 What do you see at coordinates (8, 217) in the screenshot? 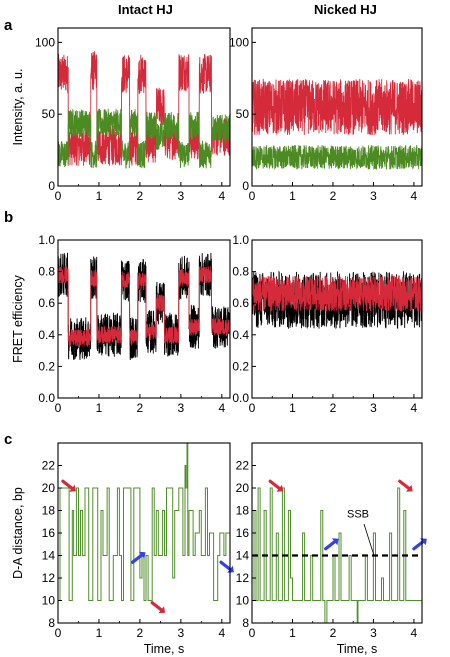
I see `panel-letter-b: b` at bounding box center [8, 217].